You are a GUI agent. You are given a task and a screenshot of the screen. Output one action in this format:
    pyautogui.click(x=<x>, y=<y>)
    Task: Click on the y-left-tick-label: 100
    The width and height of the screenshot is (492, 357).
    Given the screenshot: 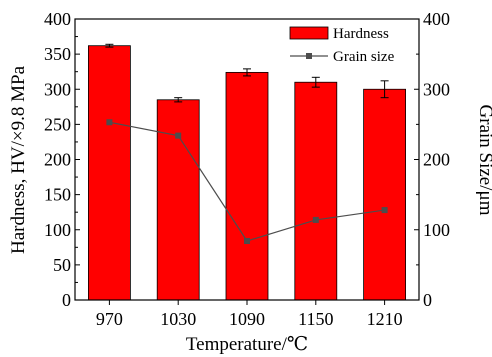 What is the action you would take?
    pyautogui.click(x=57, y=230)
    